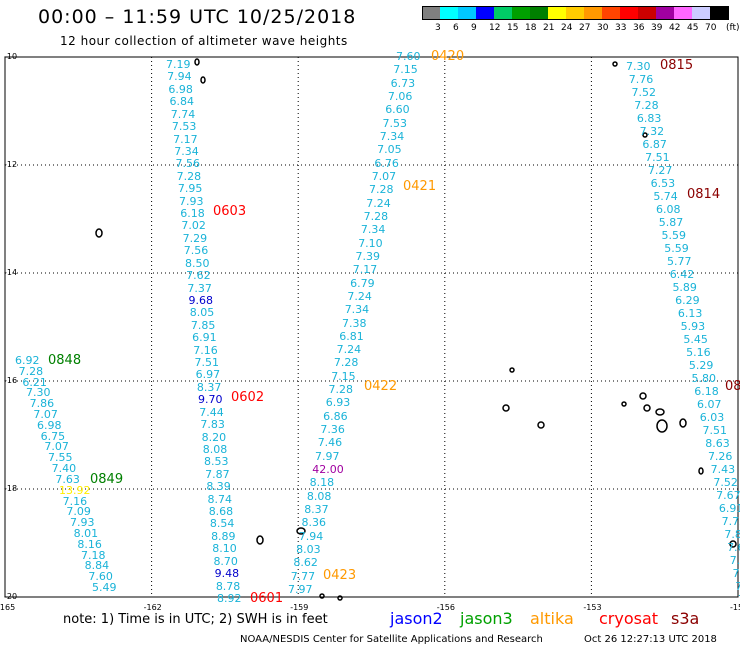  What do you see at coordinates (82, 523) in the screenshot?
I see `swh-value-jason3: 7.93` at bounding box center [82, 523].